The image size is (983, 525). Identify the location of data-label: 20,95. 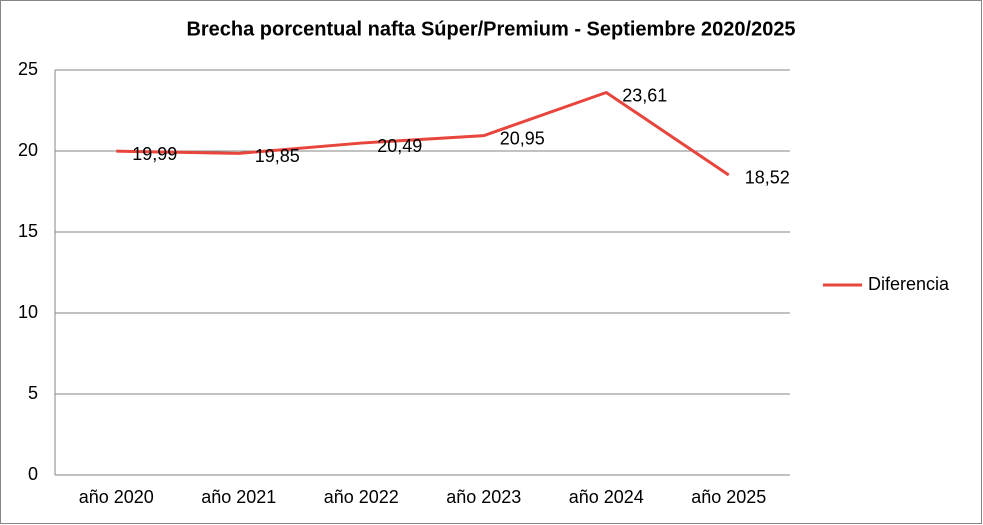
(522, 138).